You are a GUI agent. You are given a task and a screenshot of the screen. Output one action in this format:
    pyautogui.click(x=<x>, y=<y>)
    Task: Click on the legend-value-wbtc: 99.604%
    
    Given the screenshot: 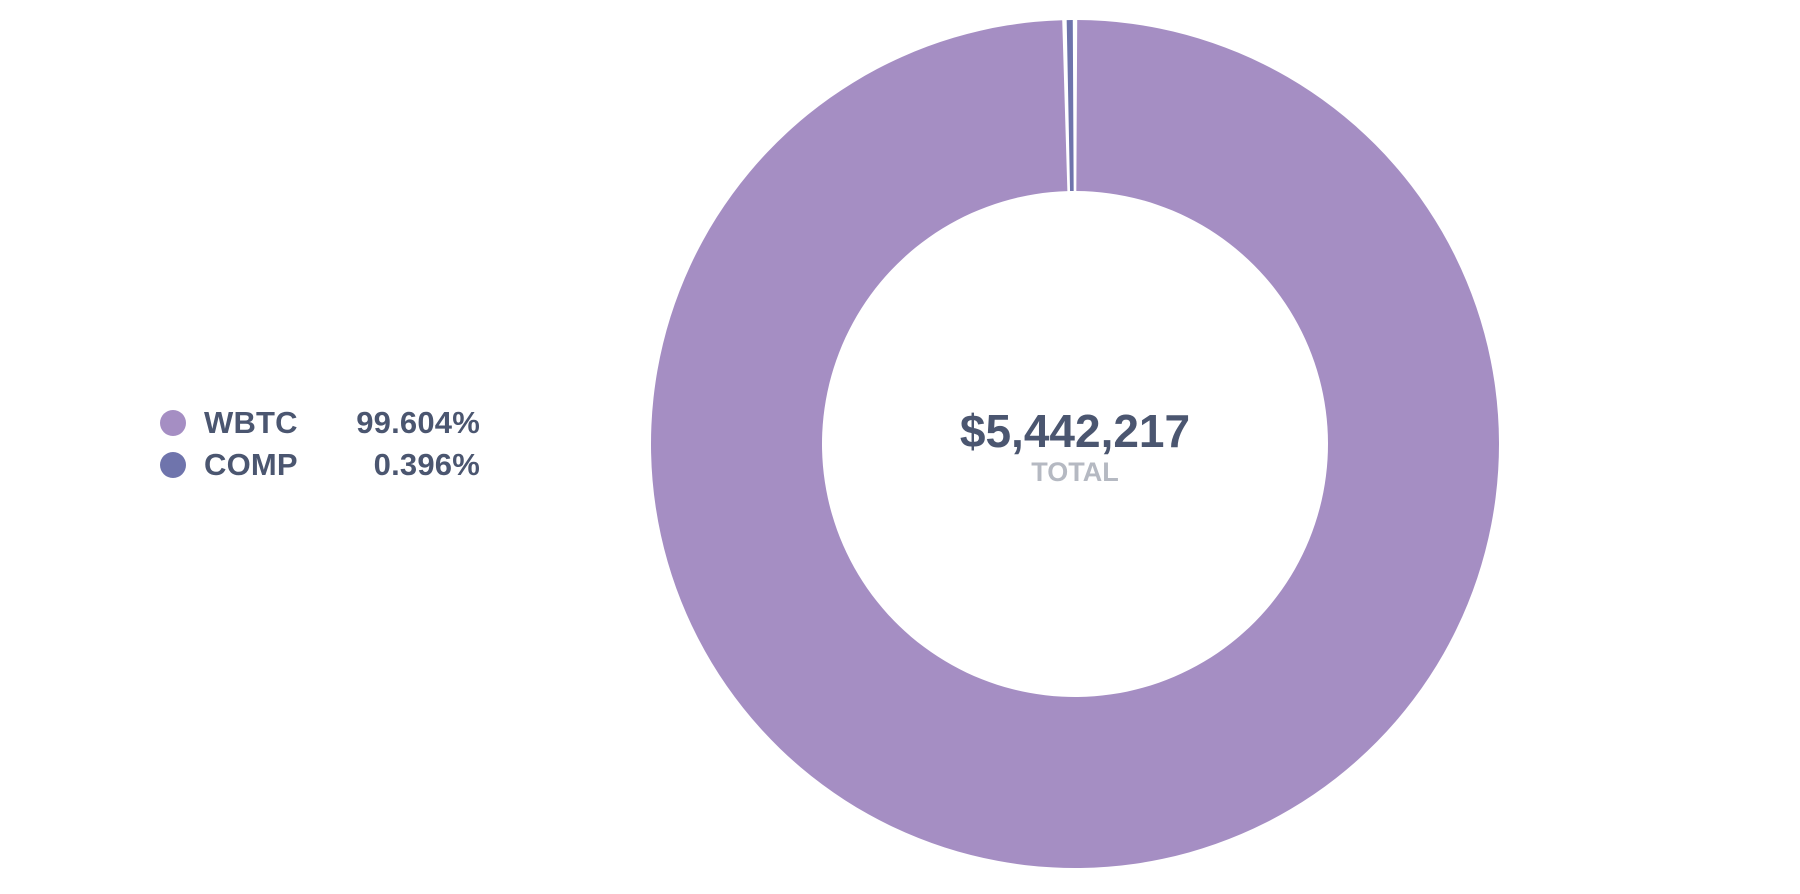 What is the action you would take?
    pyautogui.click(x=418, y=422)
    